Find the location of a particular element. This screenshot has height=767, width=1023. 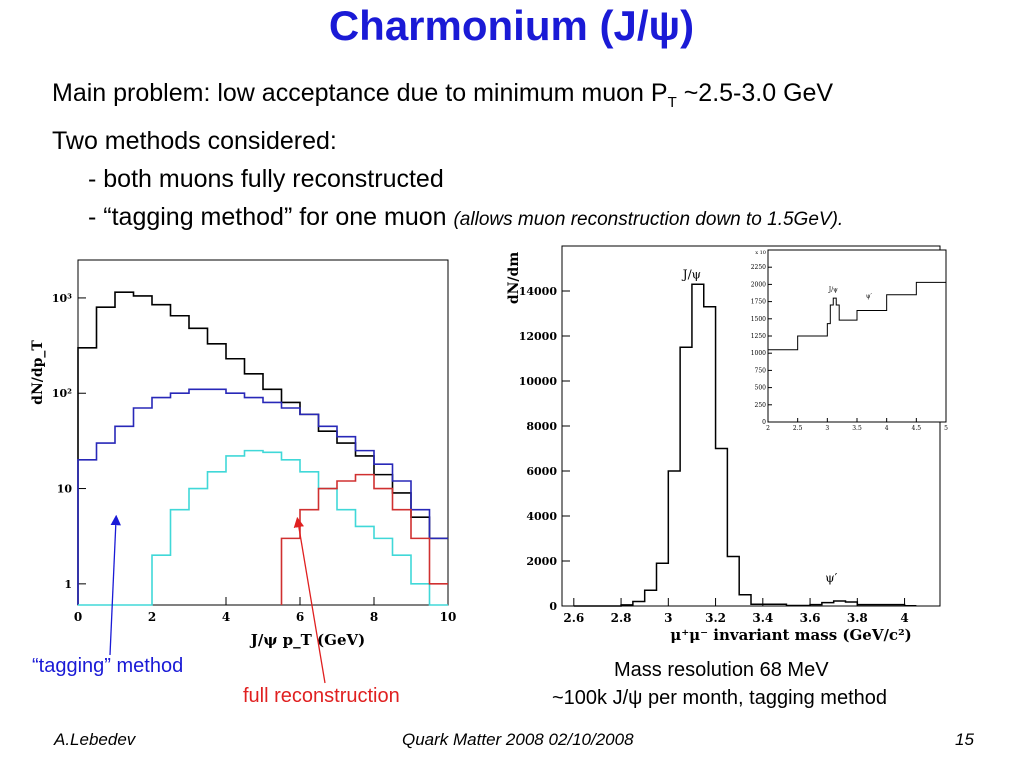

inset-x-tick-label: 5 is located at coordinates (946, 428).